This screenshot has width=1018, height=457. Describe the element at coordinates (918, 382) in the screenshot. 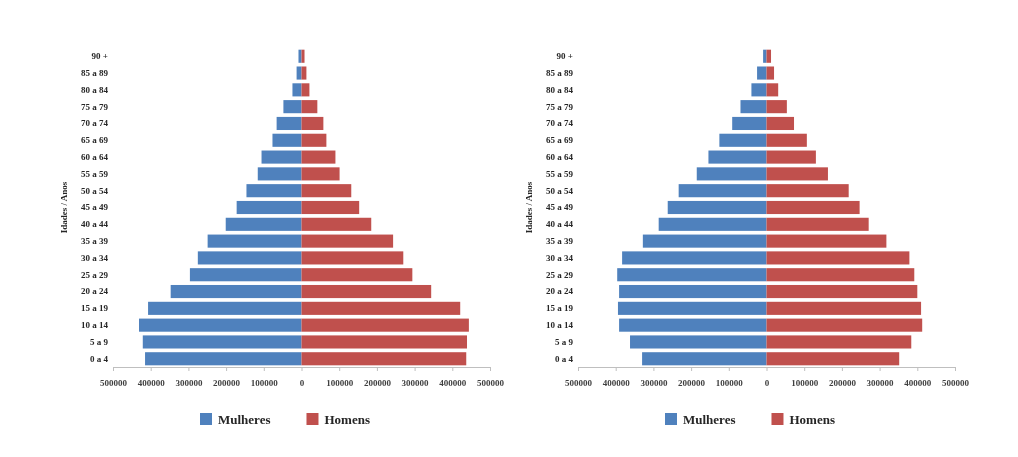

I see `x-tick-label: 400000` at that location.